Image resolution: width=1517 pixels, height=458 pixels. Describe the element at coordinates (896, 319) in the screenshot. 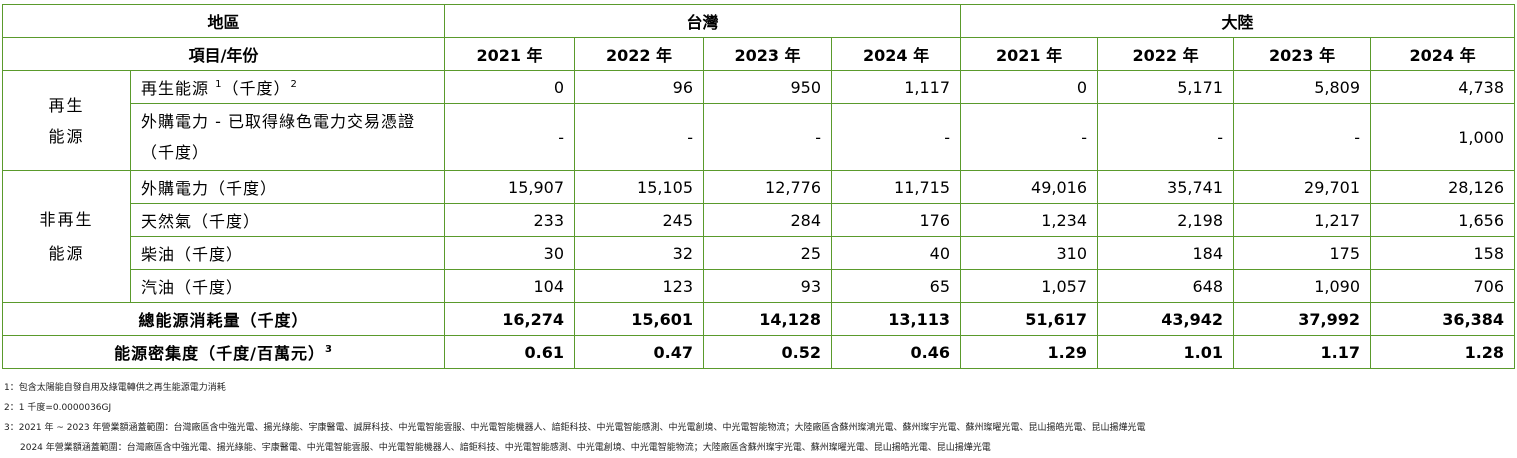

I see `total-value-cell: 13,113` at that location.